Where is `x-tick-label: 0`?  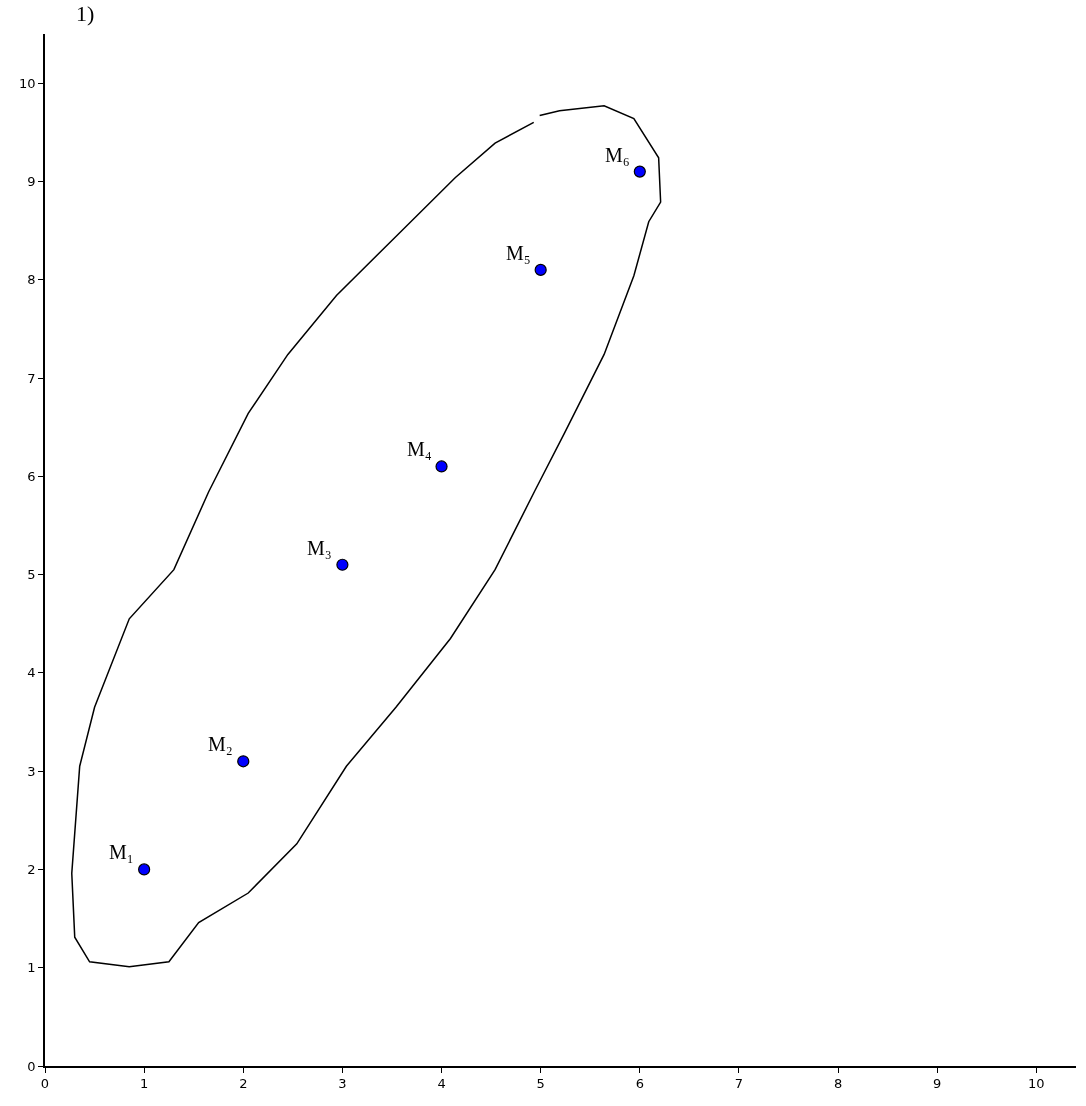
x-tick-label: 0 is located at coordinates (45, 1084).